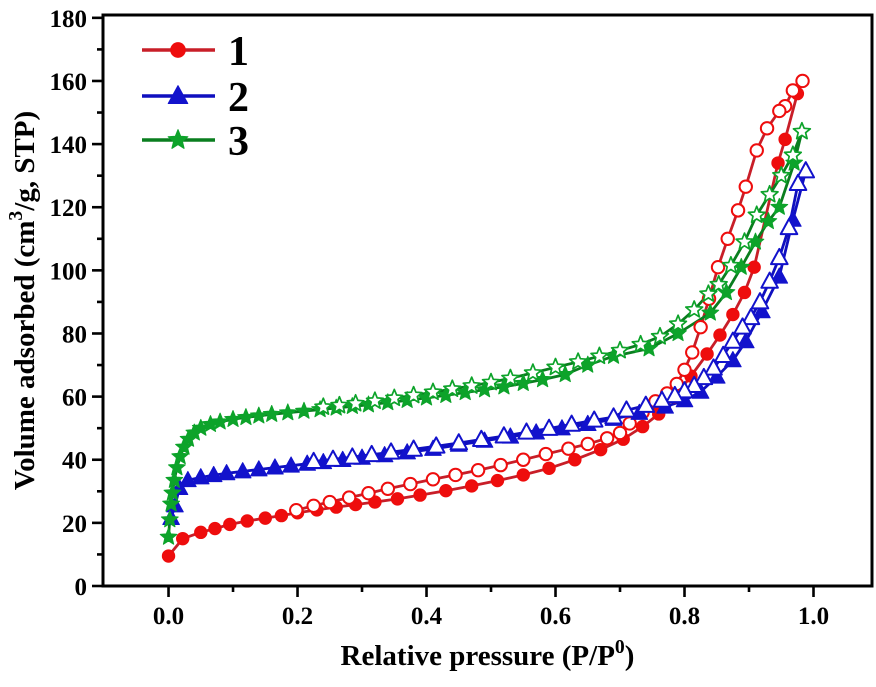 This screenshot has height=687, width=876. What do you see at coordinates (427, 616) in the screenshot?
I see `x-tick-label: 0.4` at bounding box center [427, 616].